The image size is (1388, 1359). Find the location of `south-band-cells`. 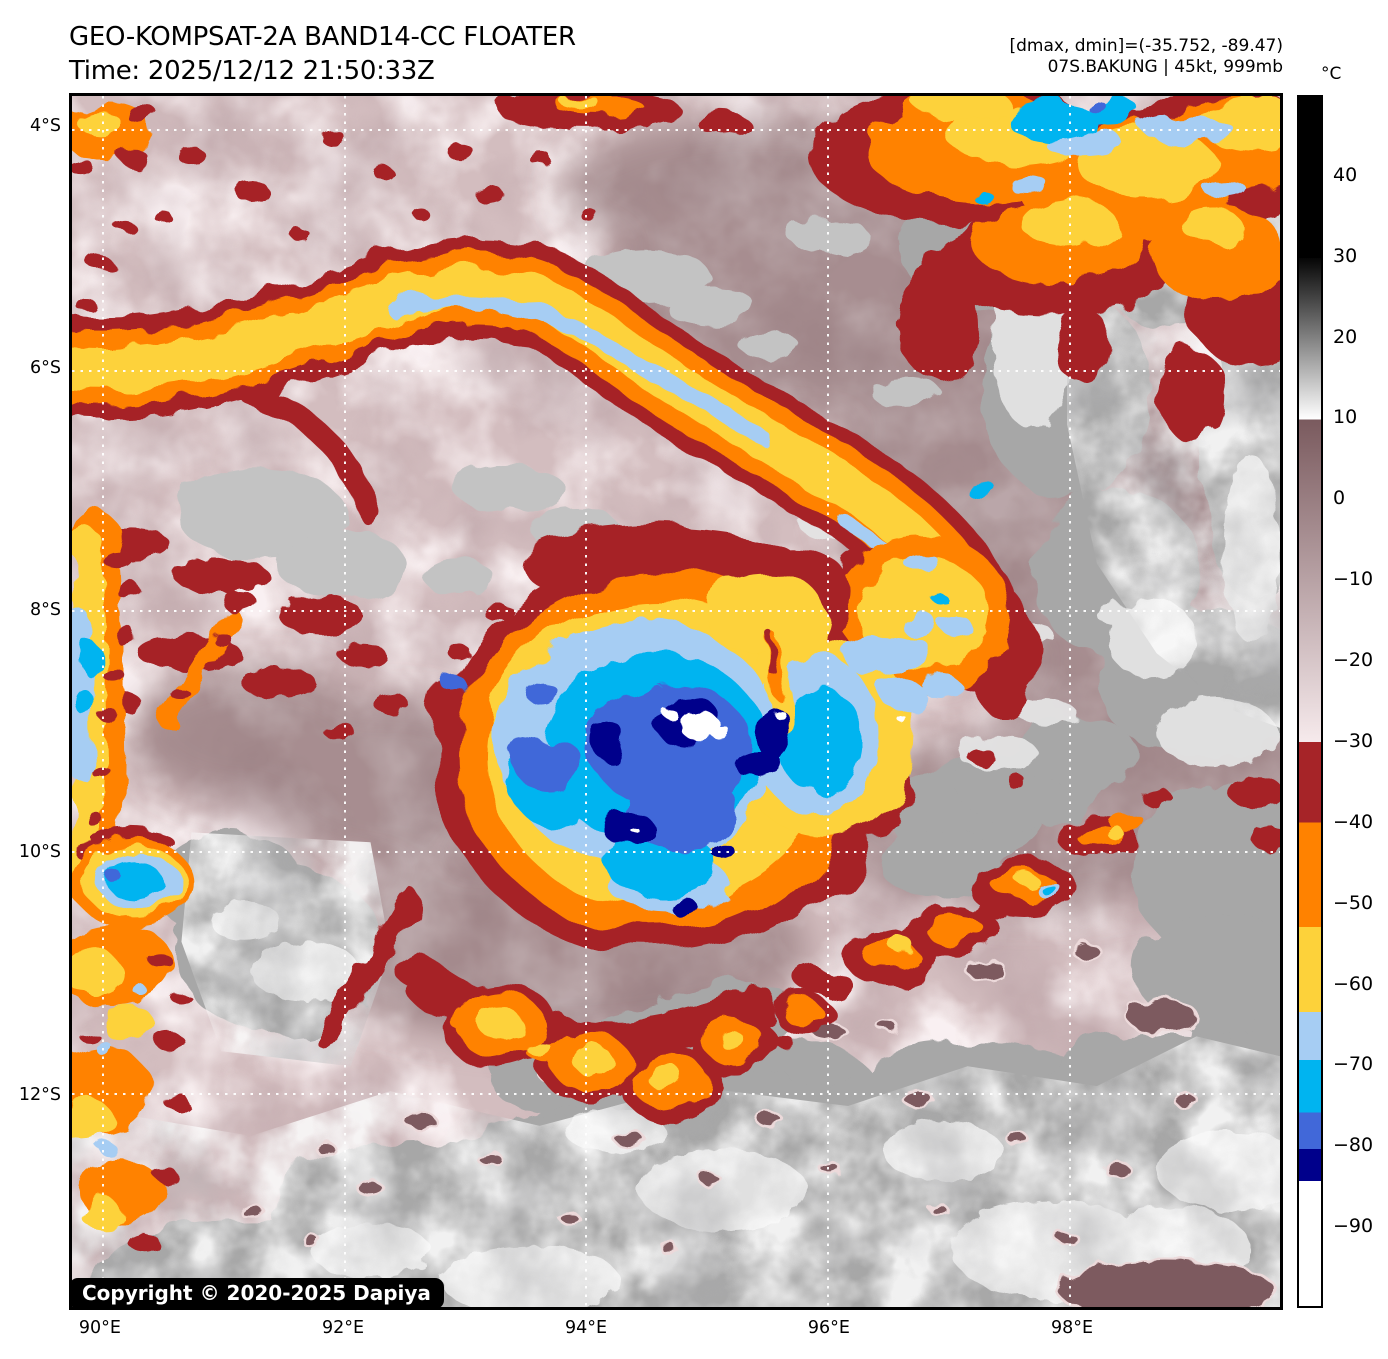

south-band-cells is located at coordinates (573, 1005).